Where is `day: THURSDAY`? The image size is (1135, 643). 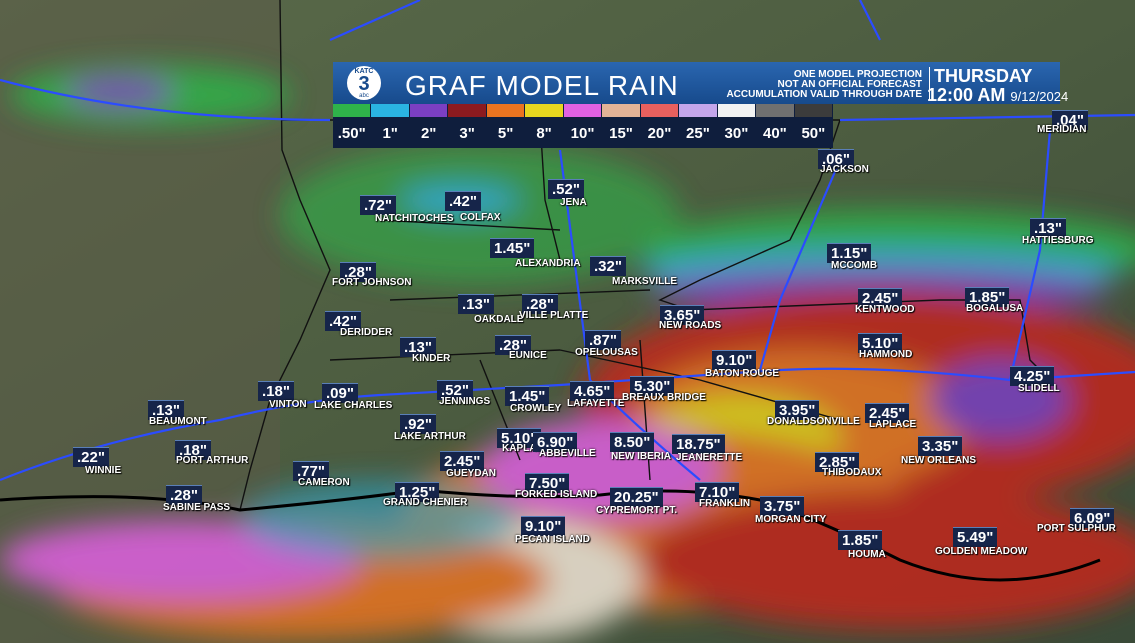 day: THURSDAY is located at coordinates (983, 76).